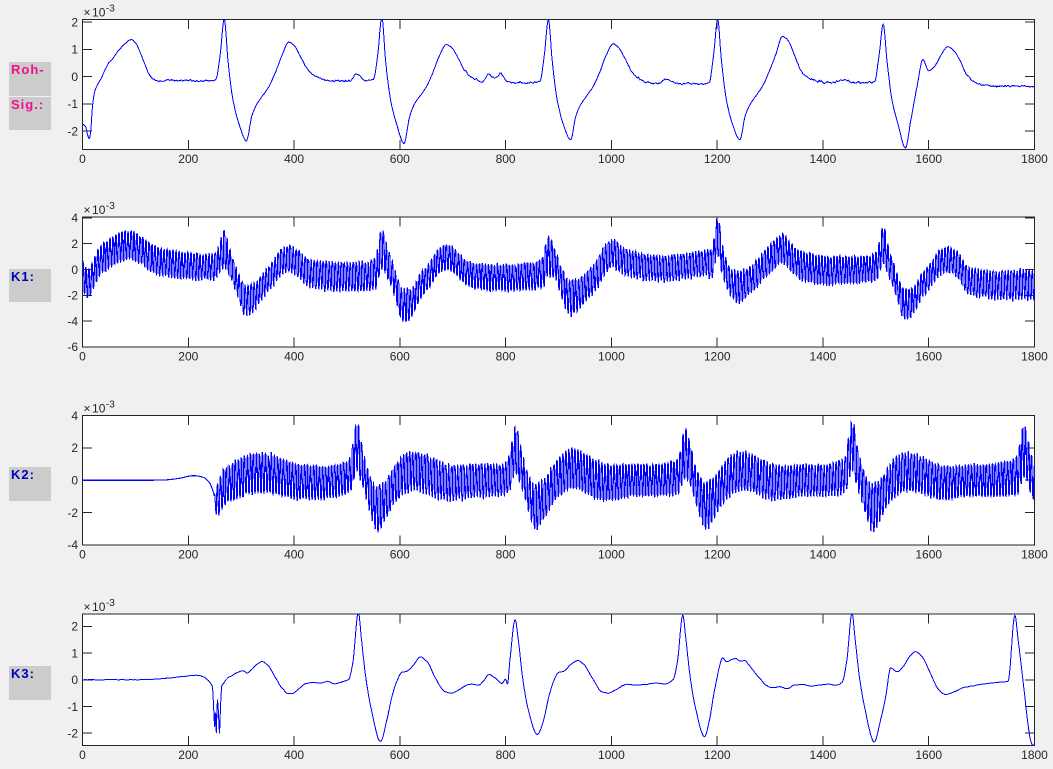 The height and width of the screenshot is (769, 1053). I want to click on svg-text: -6, so click(72, 347).